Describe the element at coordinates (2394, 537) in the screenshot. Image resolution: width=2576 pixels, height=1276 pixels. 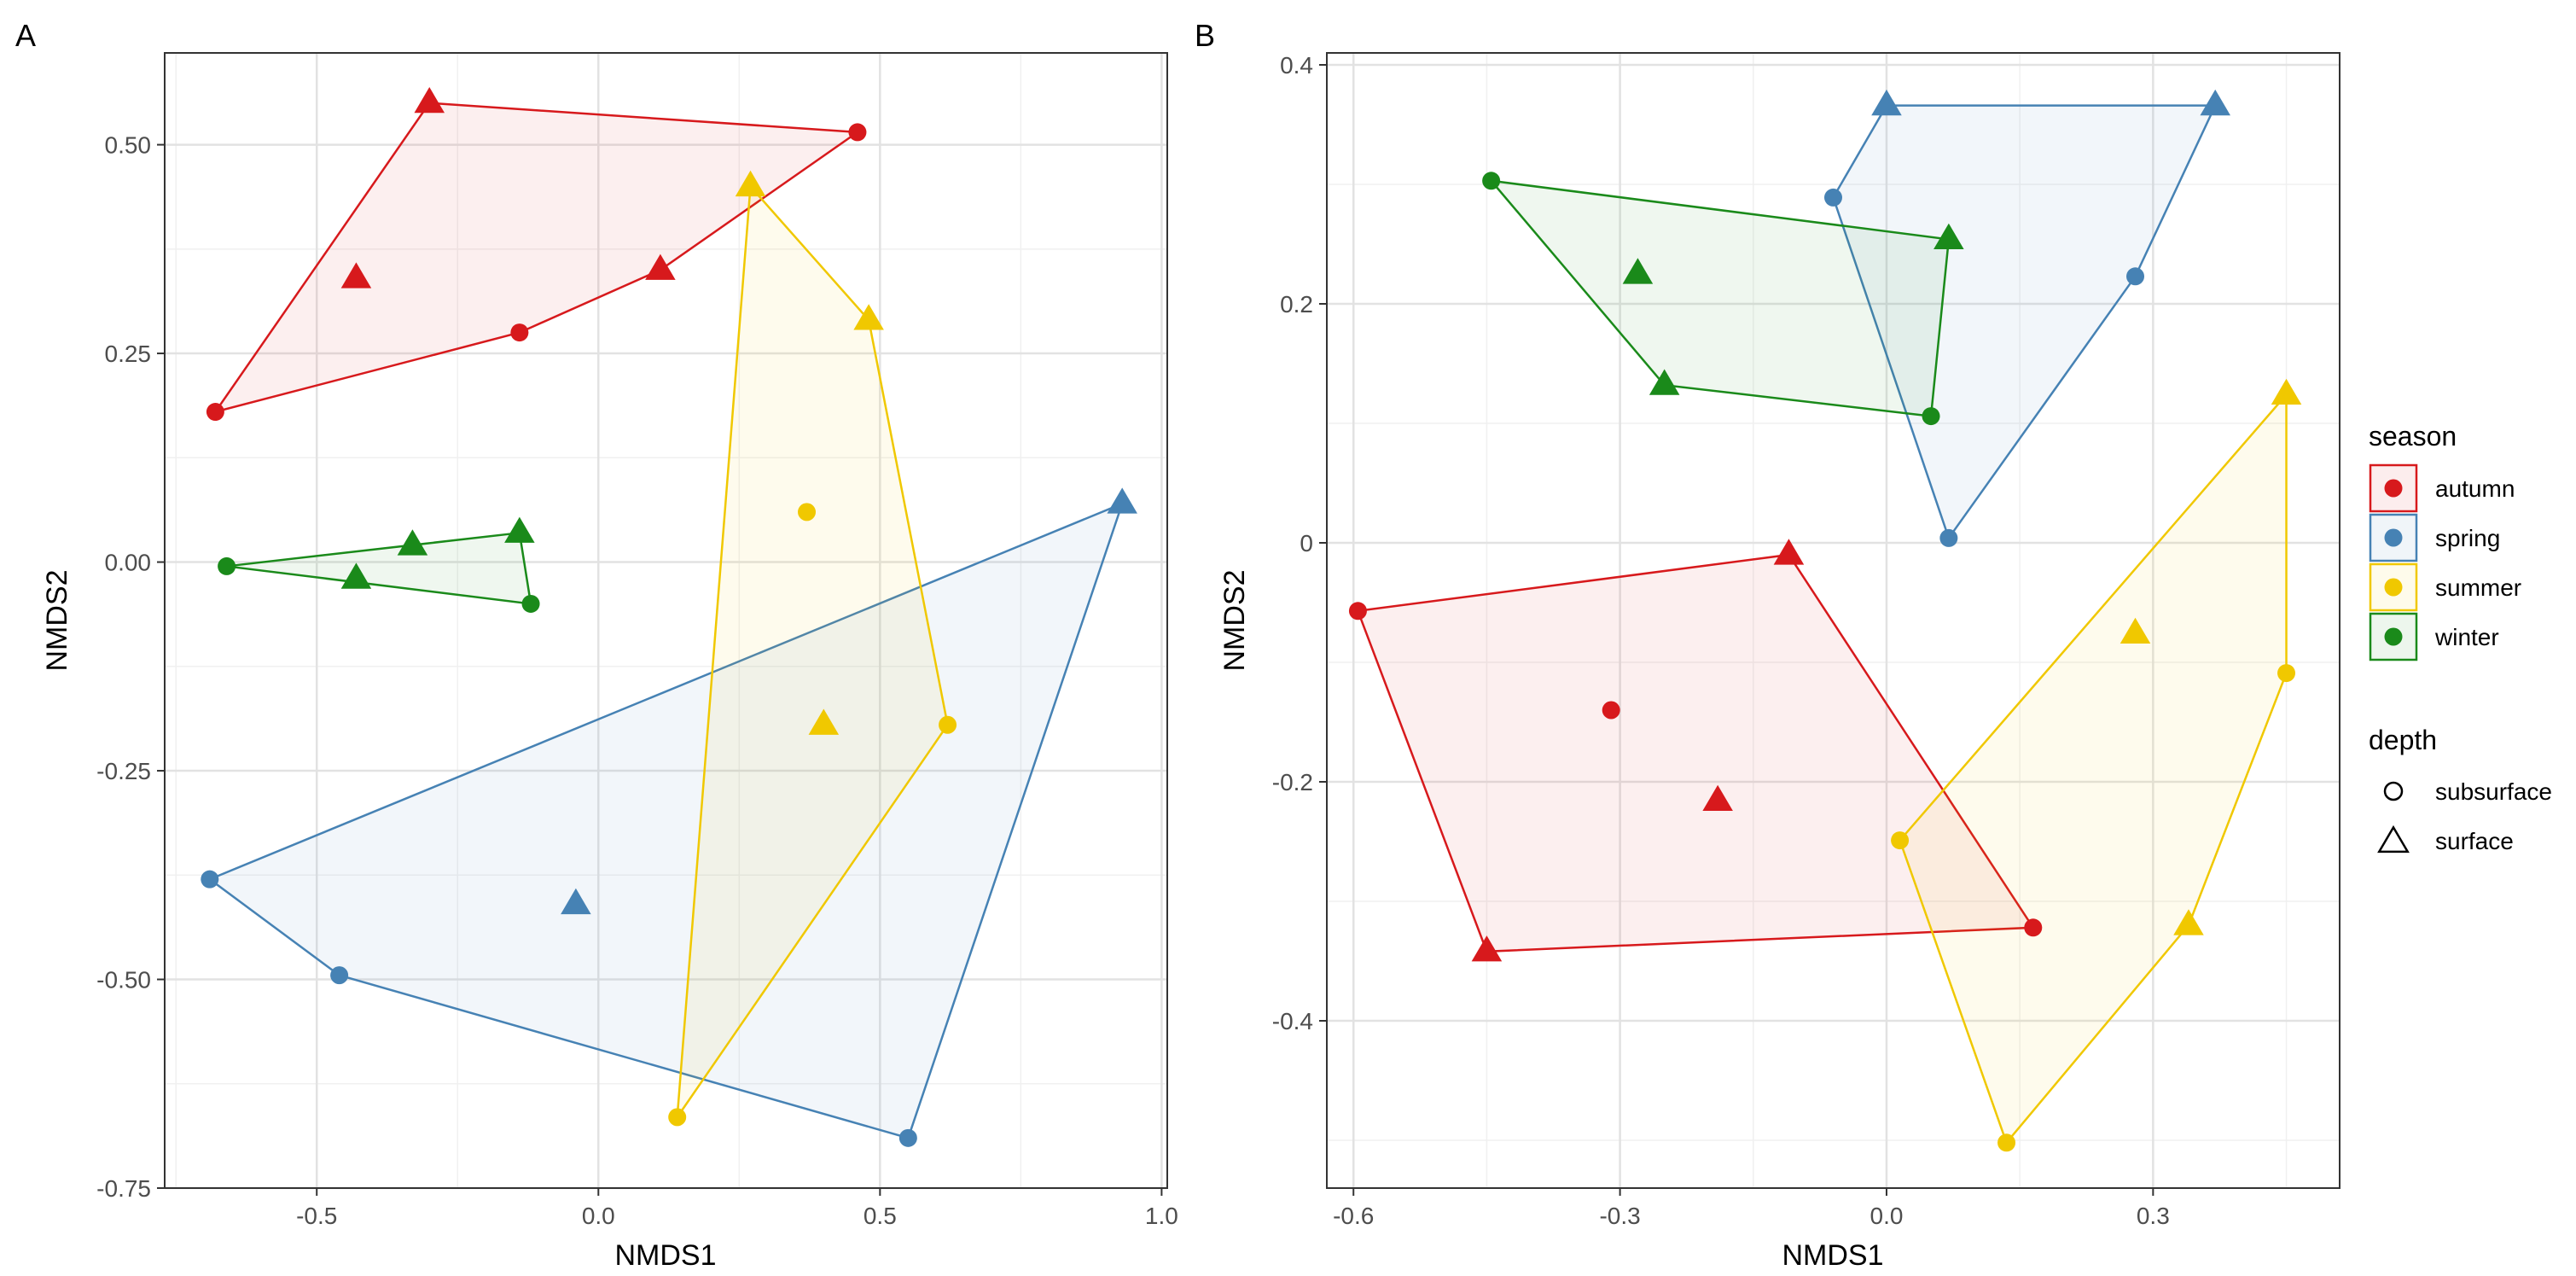
I see `legend-dot-spring` at that location.